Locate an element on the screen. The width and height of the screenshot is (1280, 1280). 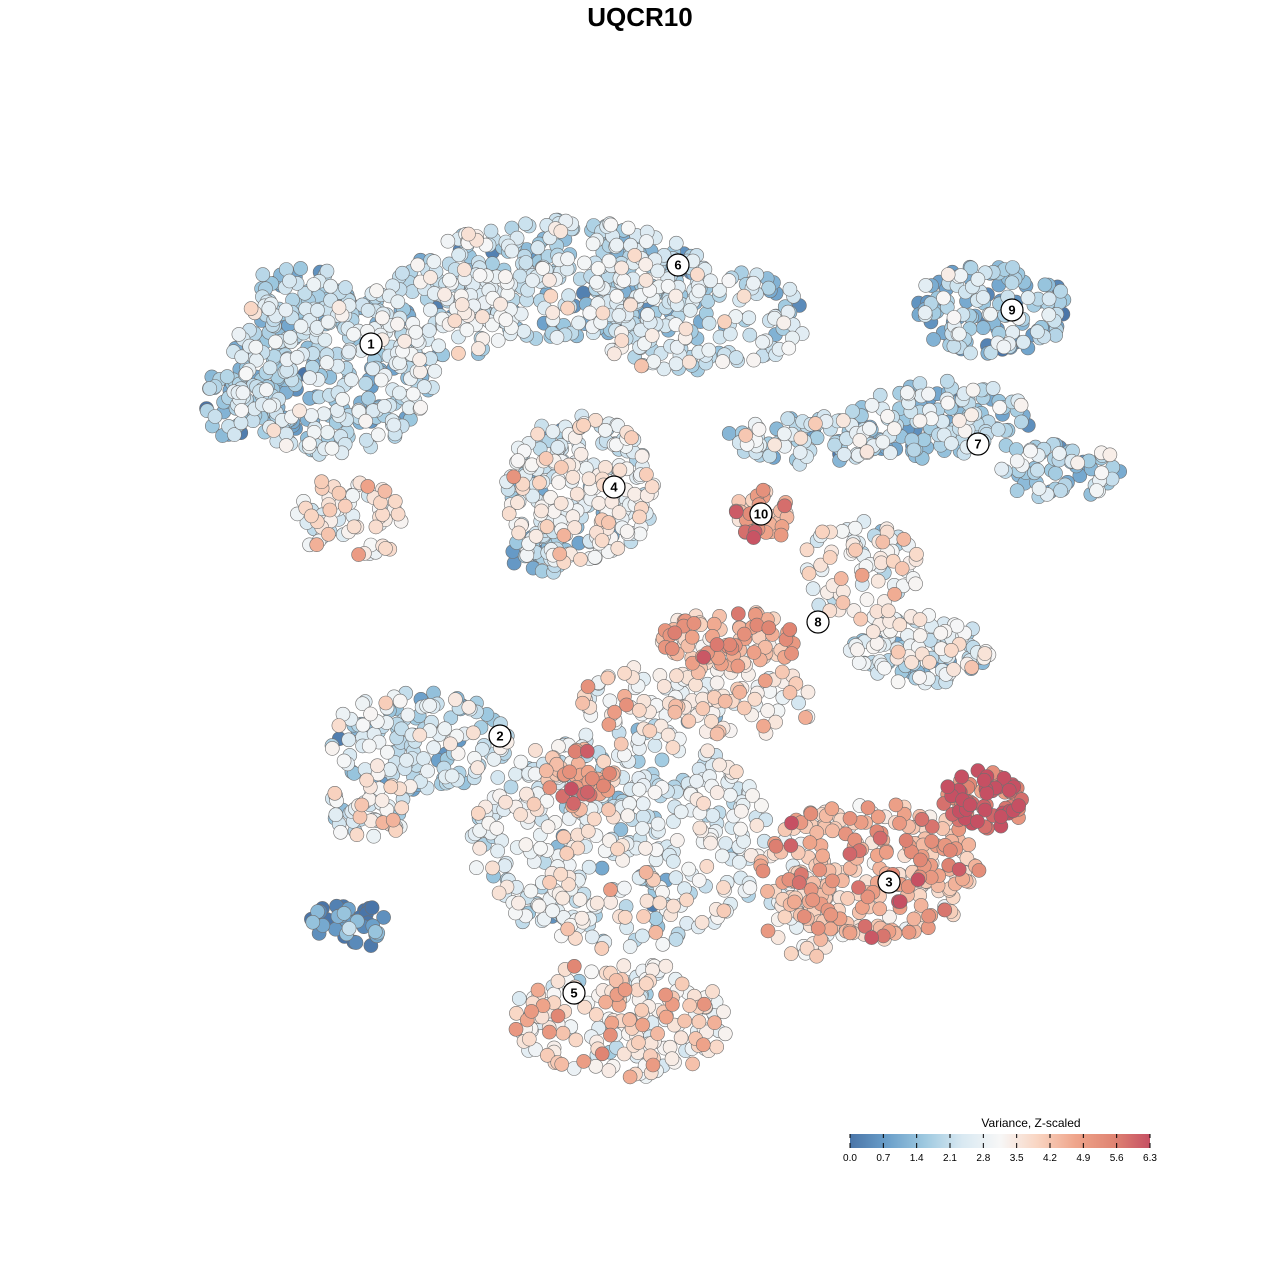
cluster-label-text: 8 is located at coordinates (817, 622).